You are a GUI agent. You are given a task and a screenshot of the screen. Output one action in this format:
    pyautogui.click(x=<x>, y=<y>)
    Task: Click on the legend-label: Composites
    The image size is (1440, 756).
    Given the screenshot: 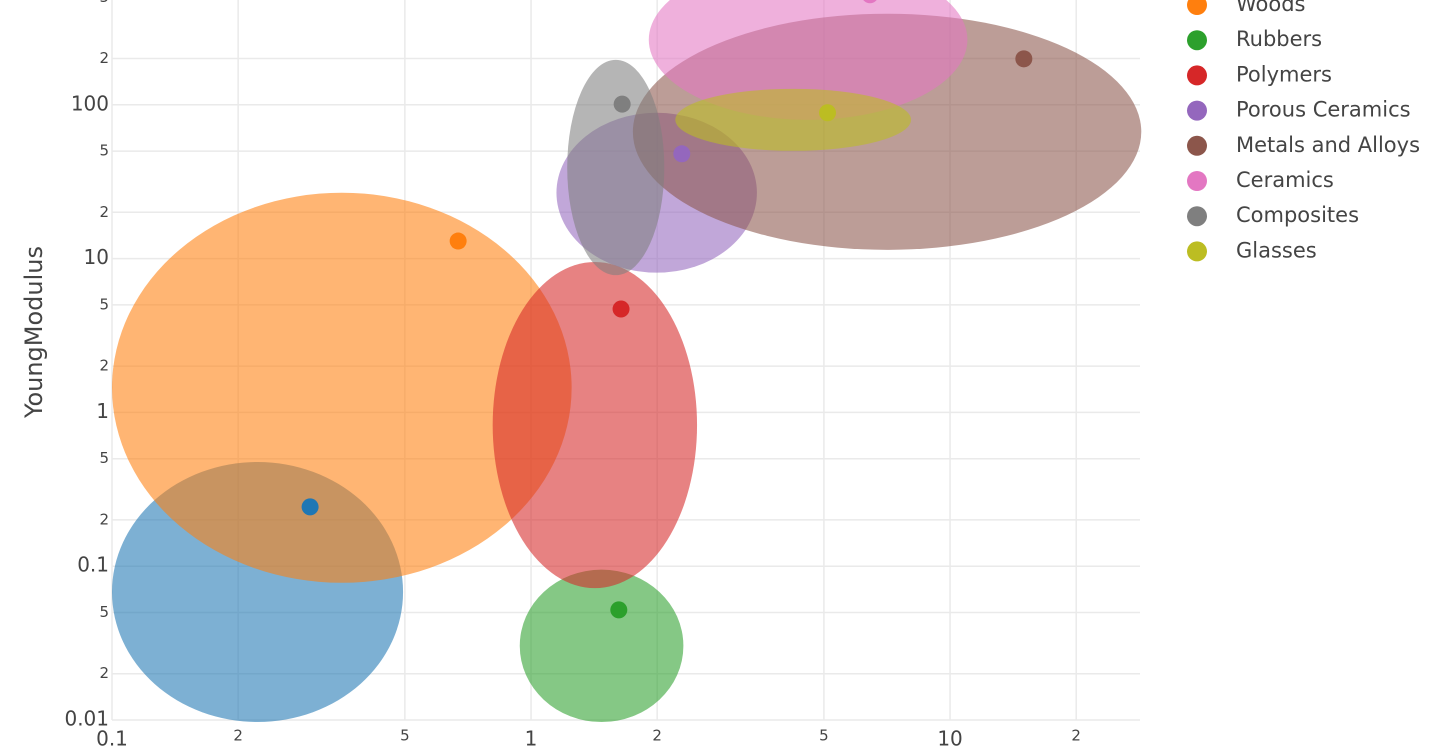 What is the action you would take?
    pyautogui.click(x=1297, y=215)
    